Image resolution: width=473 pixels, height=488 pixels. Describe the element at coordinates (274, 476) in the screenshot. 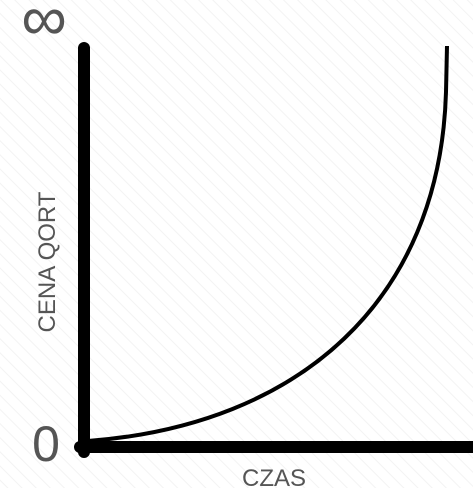

I see `x-axis-title: CZAS` at that location.